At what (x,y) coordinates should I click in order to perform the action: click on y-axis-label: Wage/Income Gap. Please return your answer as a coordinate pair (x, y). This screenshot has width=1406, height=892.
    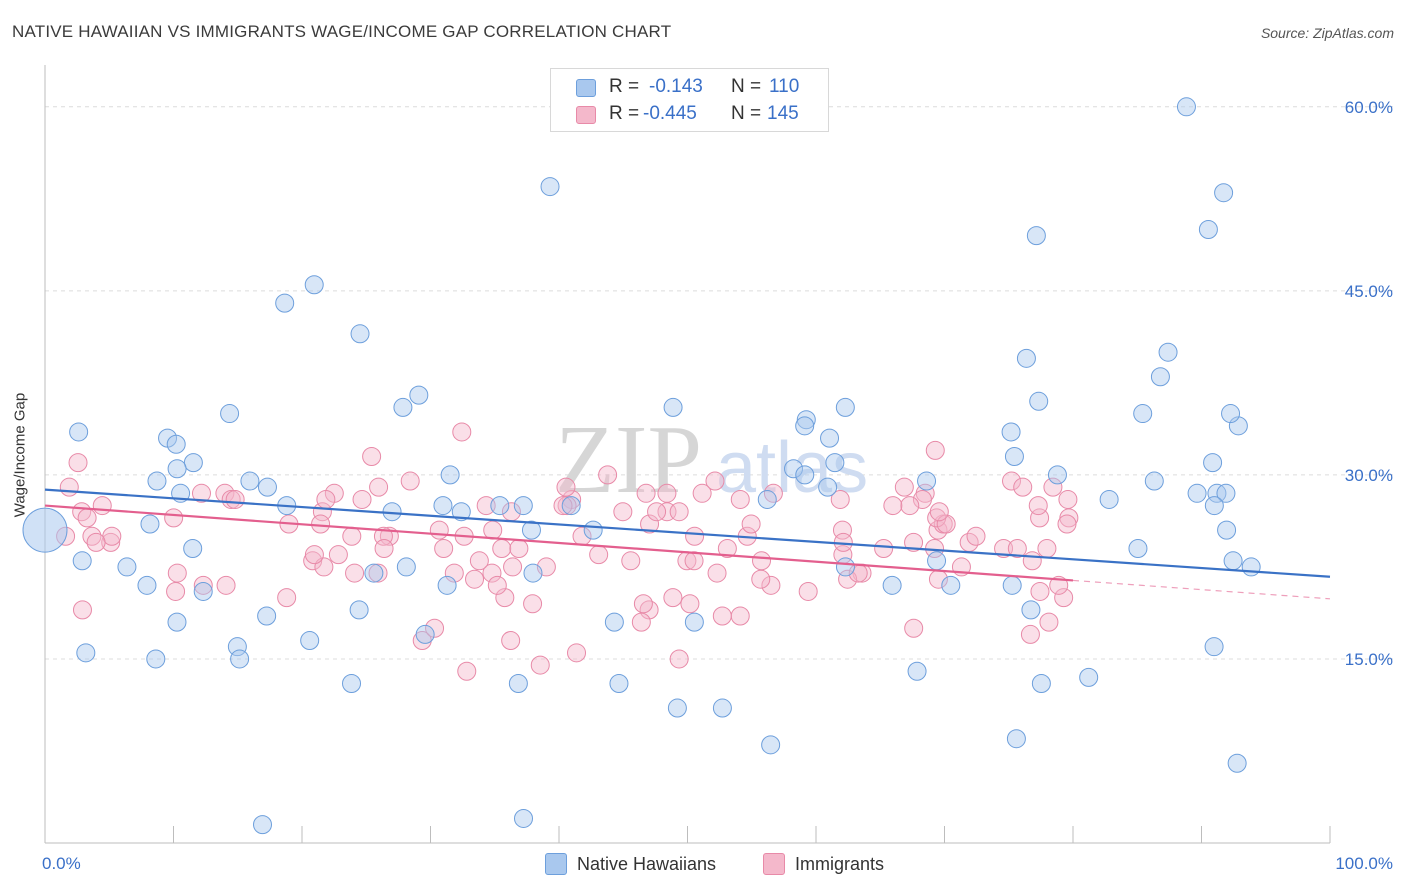
    Looking at the image, I should click on (20, 455).